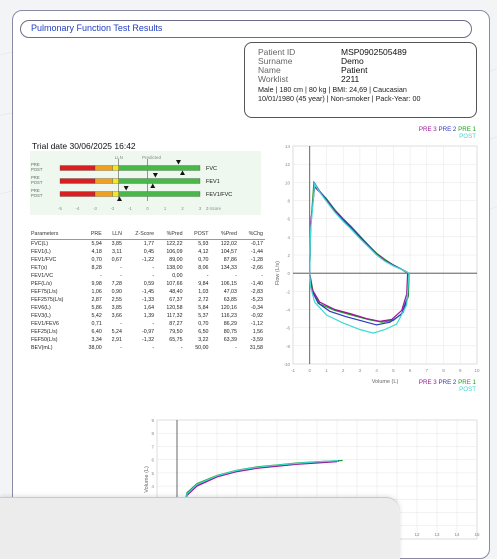  I want to click on table-cell: 0,71, so click(96, 323).